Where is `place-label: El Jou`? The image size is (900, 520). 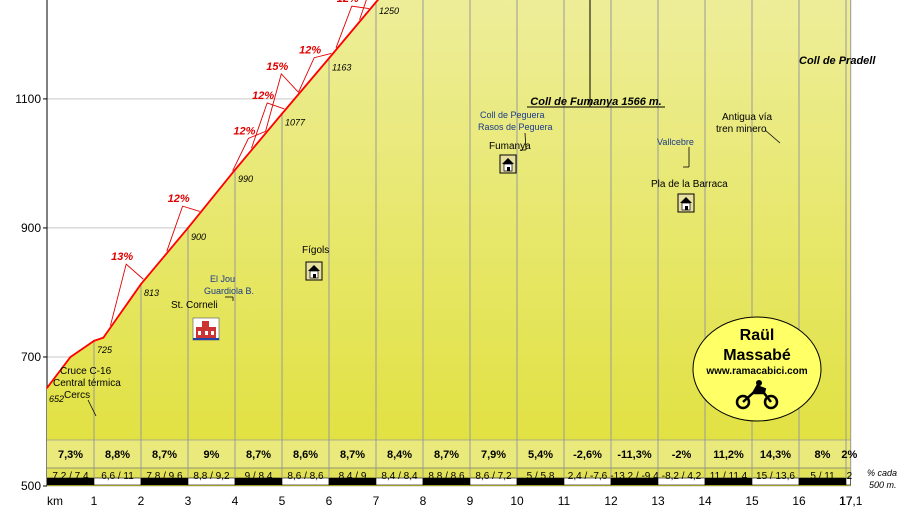
place-label: El Jou is located at coordinates (222, 279).